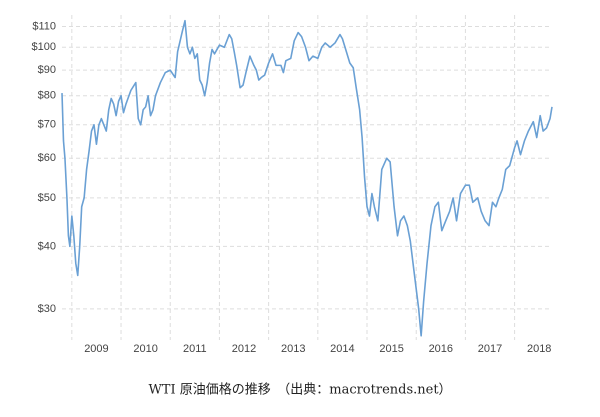 The image size is (600, 417). What do you see at coordinates (44, 47) in the screenshot?
I see `y-tick-label: $100` at bounding box center [44, 47].